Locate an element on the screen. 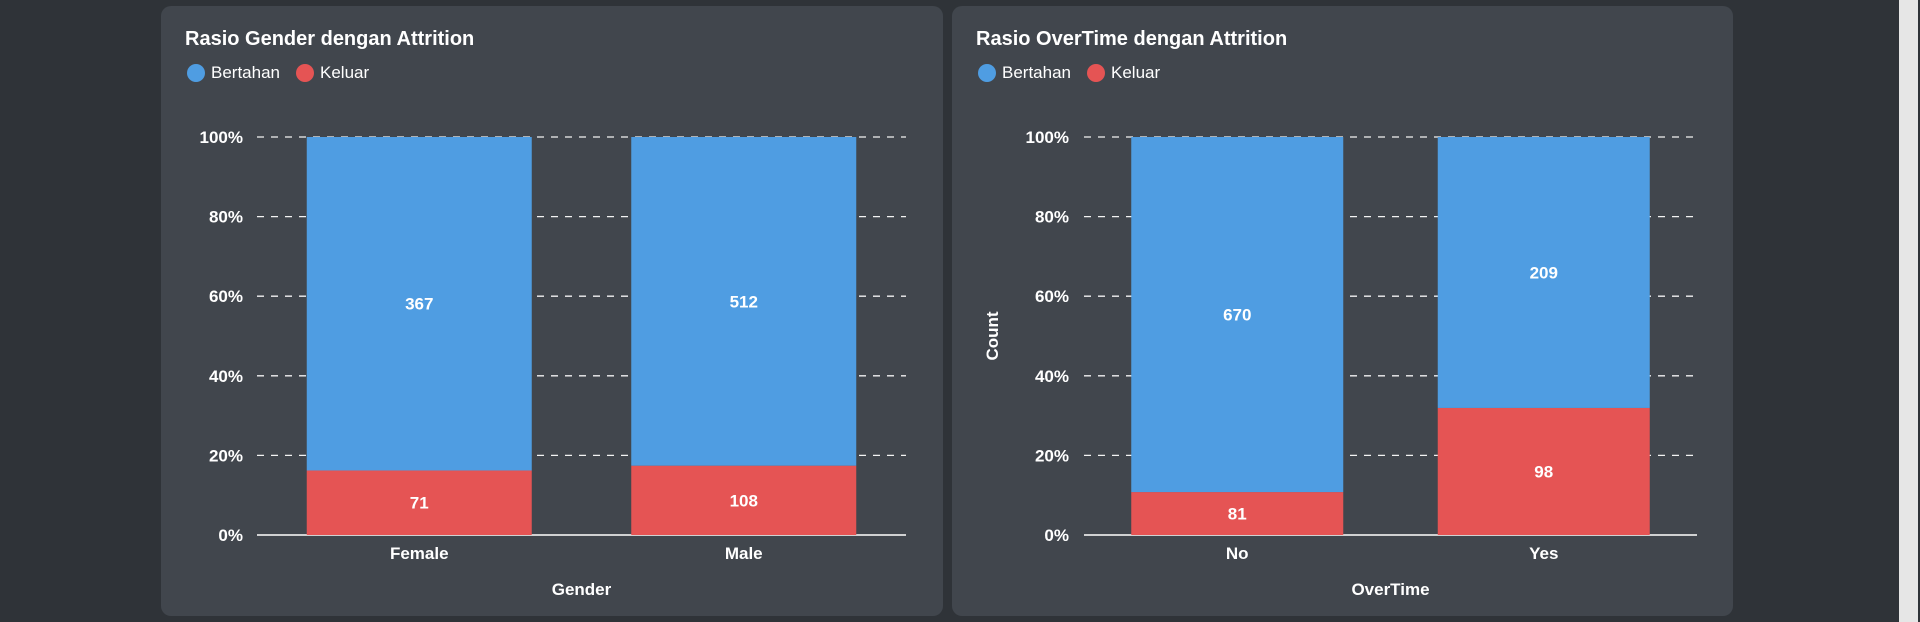 The height and width of the screenshot is (622, 1920). page-scrollbar is located at coordinates (1909, 311).